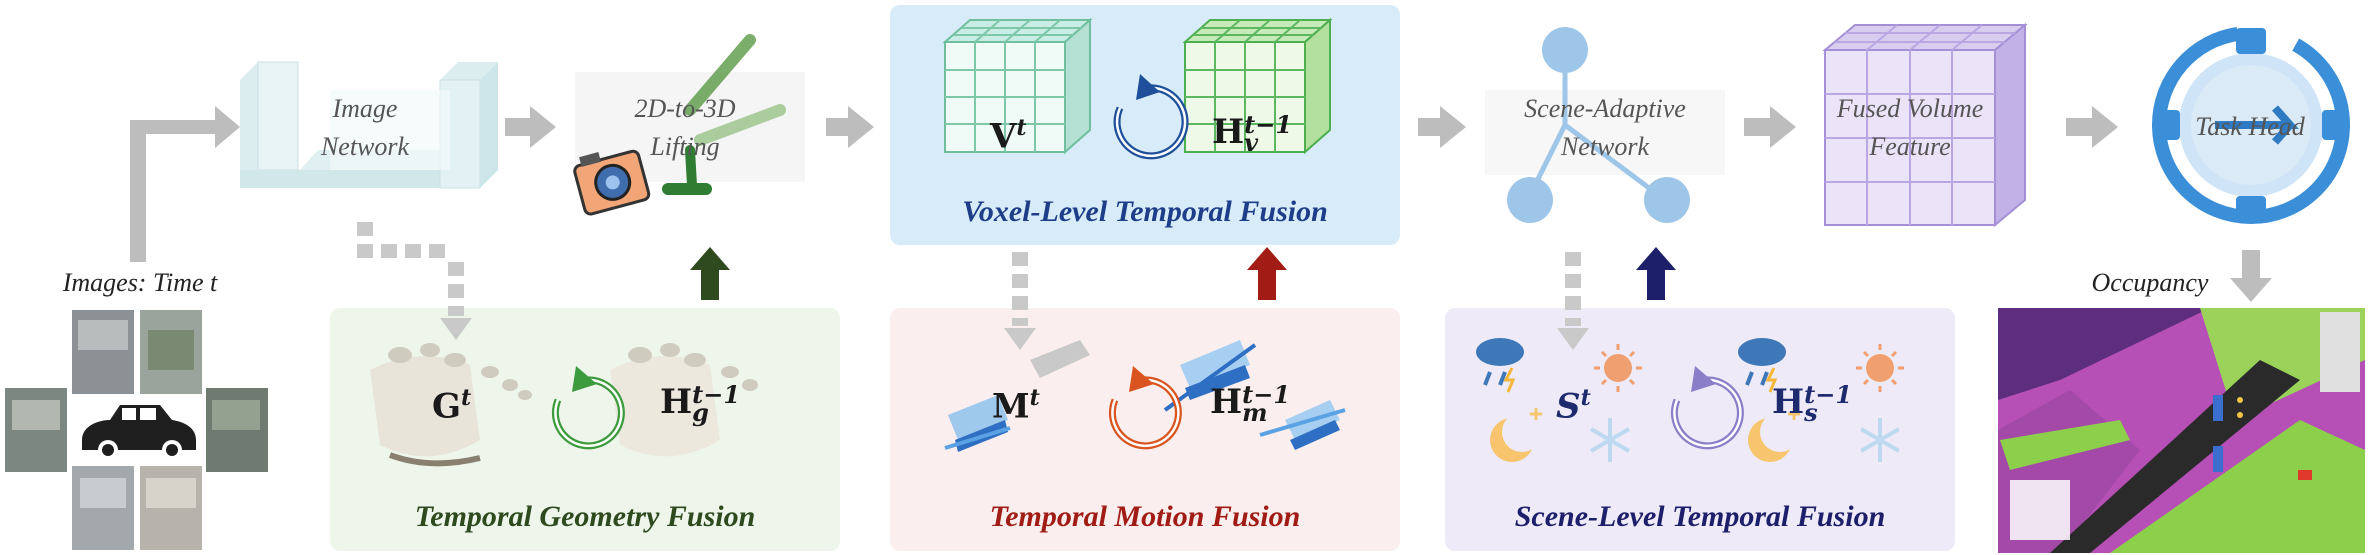 This screenshot has height=555, width=2370. What do you see at coordinates (1017, 86) in the screenshot?
I see `voxel-cube-current` at bounding box center [1017, 86].